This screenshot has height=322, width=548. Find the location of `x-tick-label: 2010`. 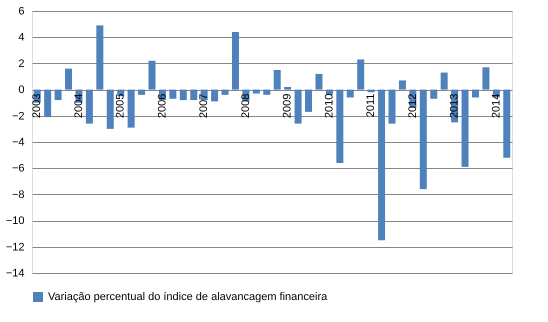

x-tick-label: 2010 is located at coordinates (329, 106).